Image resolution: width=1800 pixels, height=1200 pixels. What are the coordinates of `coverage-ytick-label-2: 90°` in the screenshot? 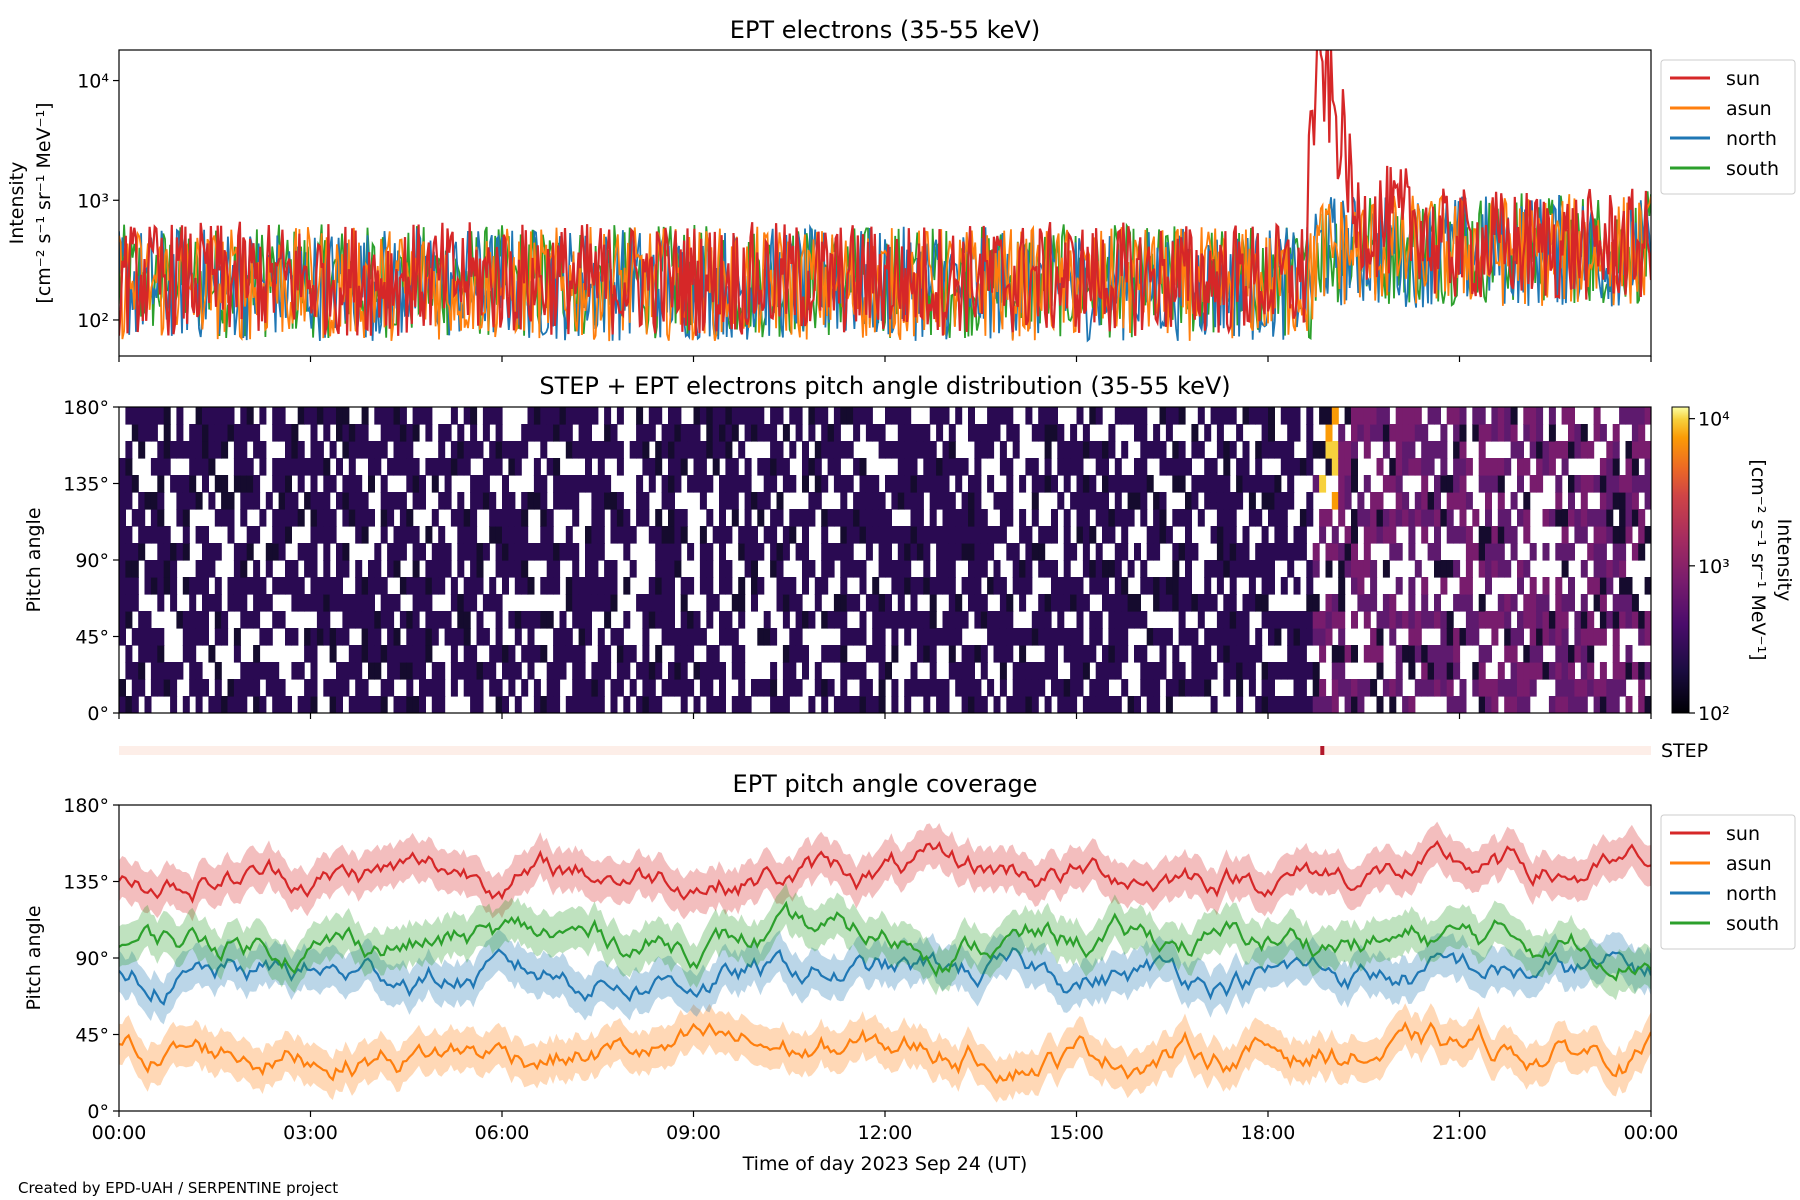 It's located at (92, 959).